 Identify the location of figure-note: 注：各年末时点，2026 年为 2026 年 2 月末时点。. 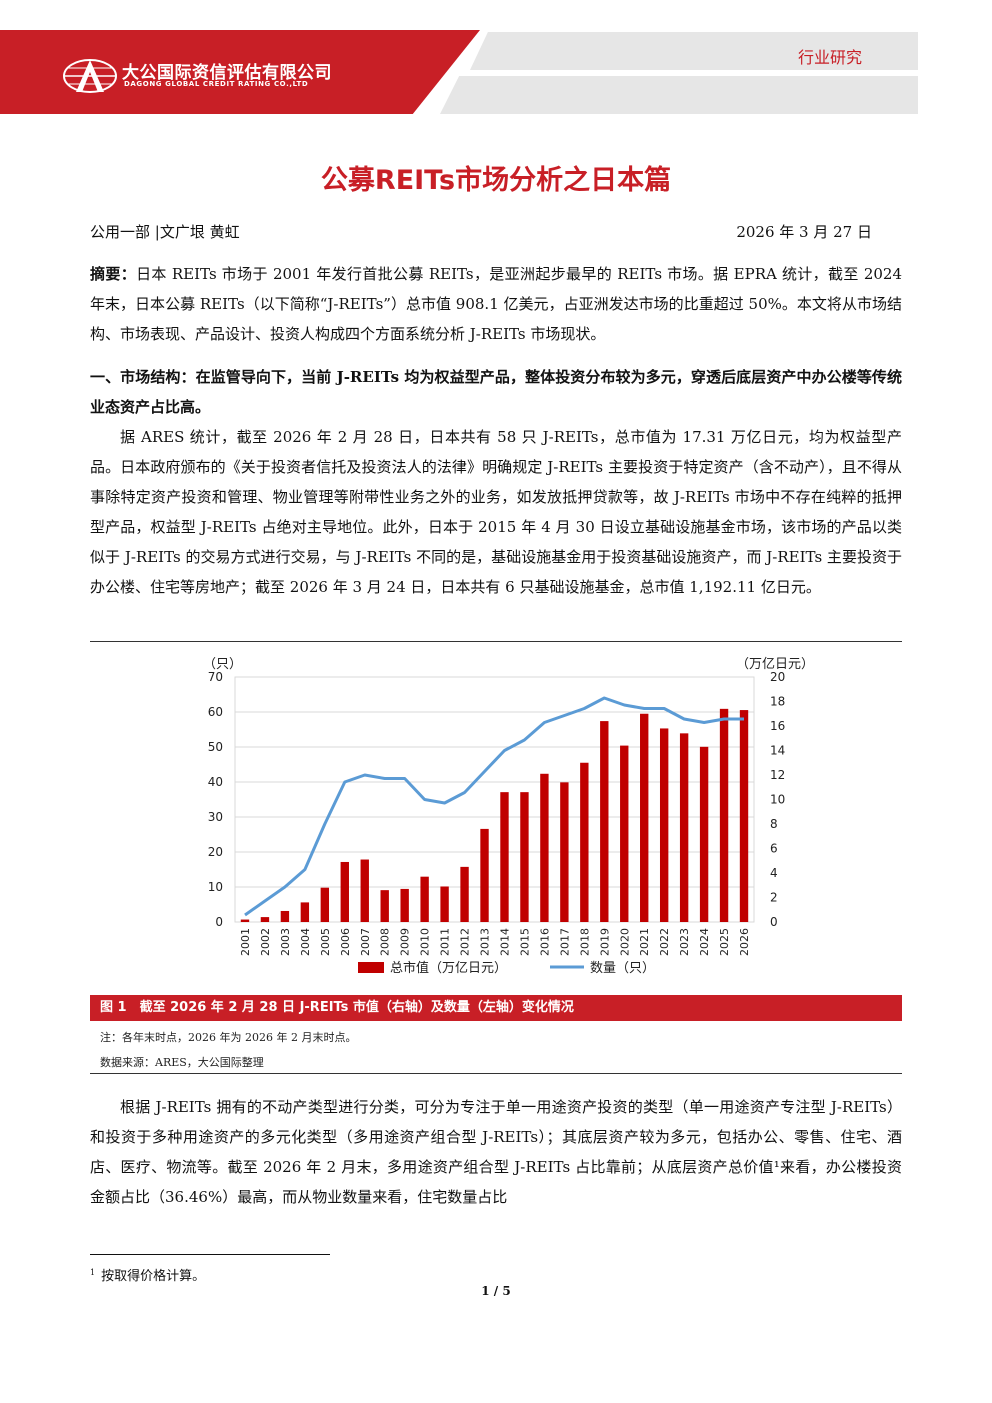
(228, 1037).